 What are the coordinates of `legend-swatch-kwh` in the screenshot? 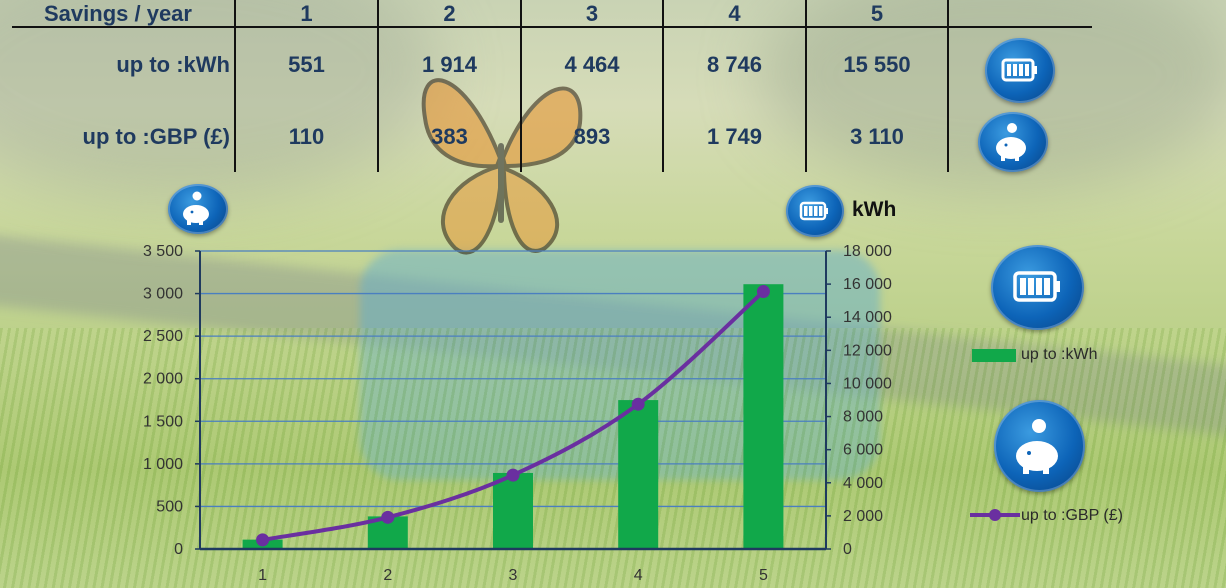 It's located at (994, 355).